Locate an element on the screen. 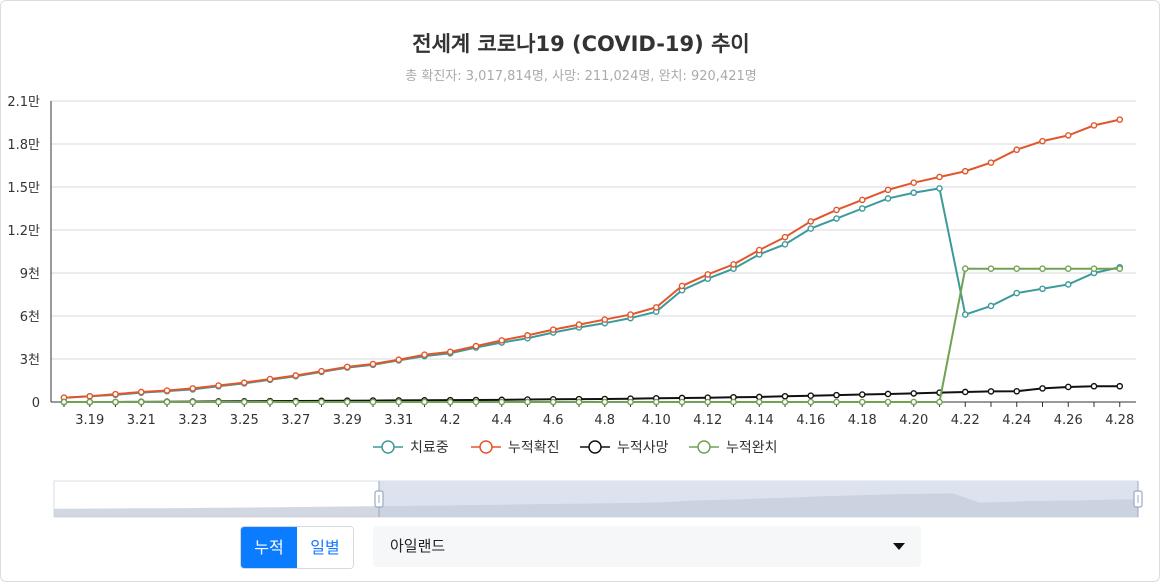  legend-item-label: 누적확진 is located at coordinates (534, 448).